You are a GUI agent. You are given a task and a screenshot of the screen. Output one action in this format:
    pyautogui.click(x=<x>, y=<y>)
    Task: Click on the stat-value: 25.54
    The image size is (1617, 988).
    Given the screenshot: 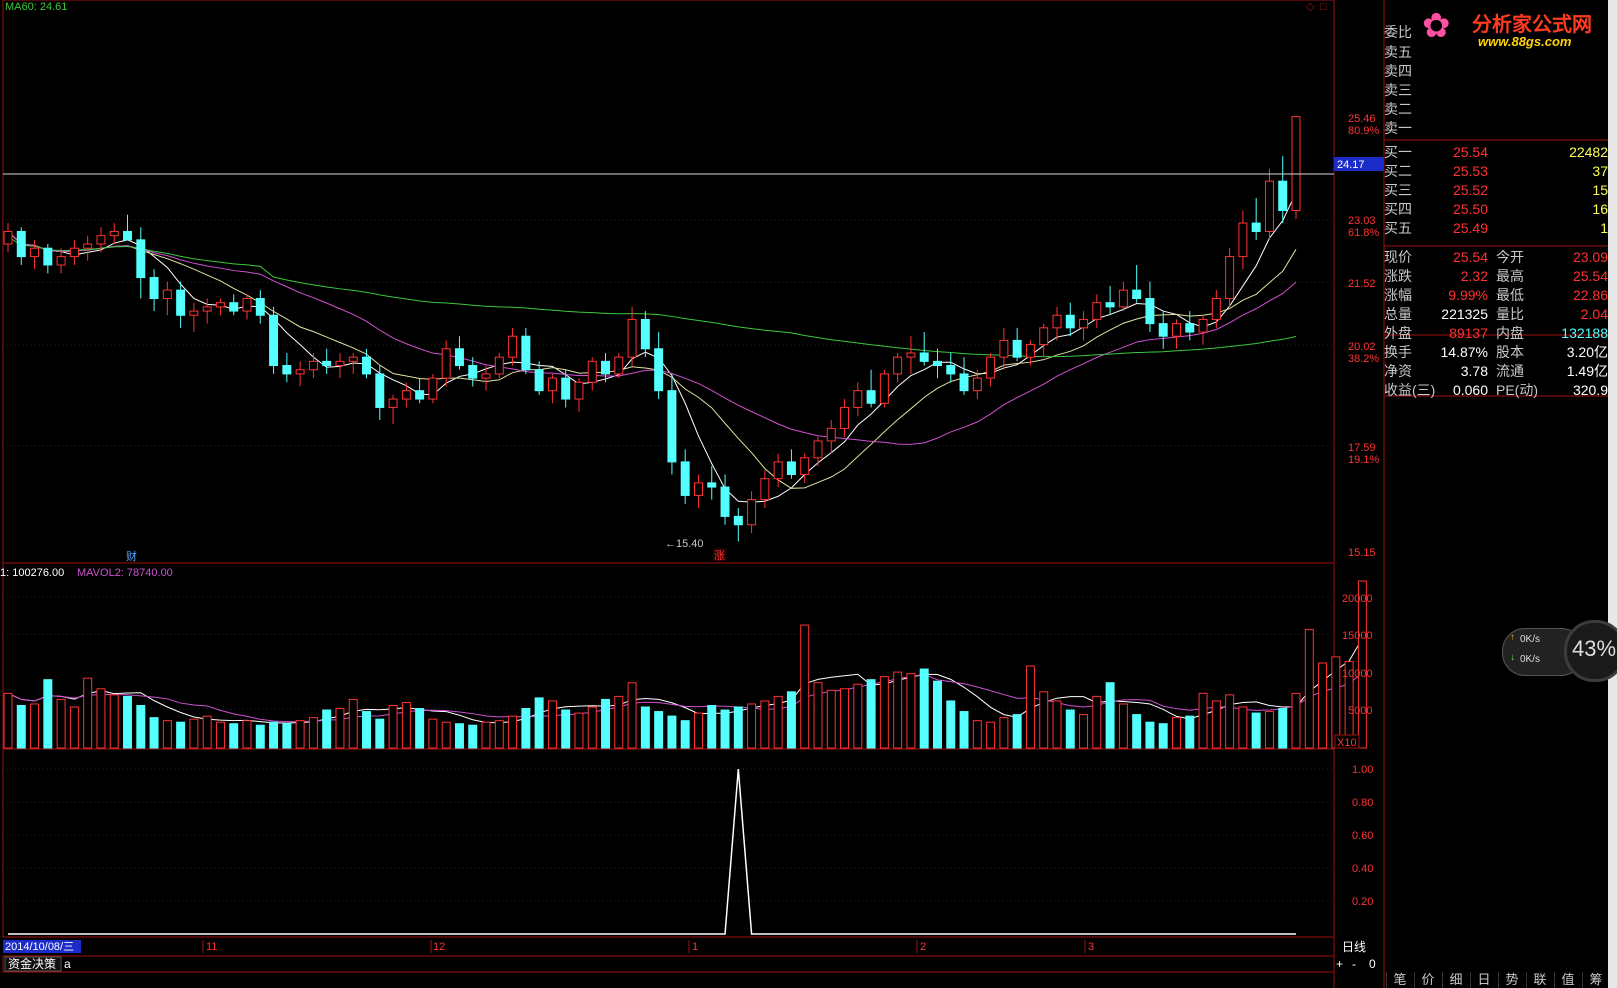 What is the action you would take?
    pyautogui.click(x=1470, y=257)
    